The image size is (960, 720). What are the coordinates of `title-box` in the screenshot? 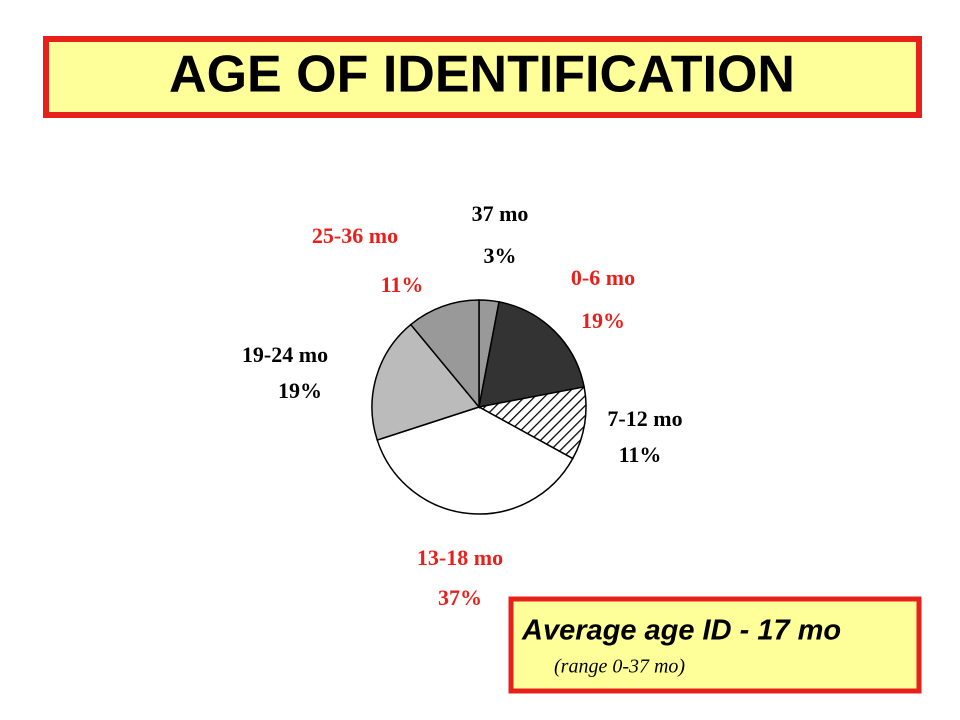 It's located at (482, 77).